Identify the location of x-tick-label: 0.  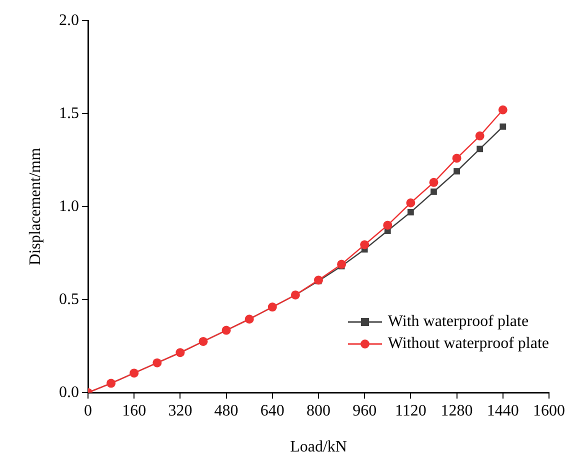
(88, 411).